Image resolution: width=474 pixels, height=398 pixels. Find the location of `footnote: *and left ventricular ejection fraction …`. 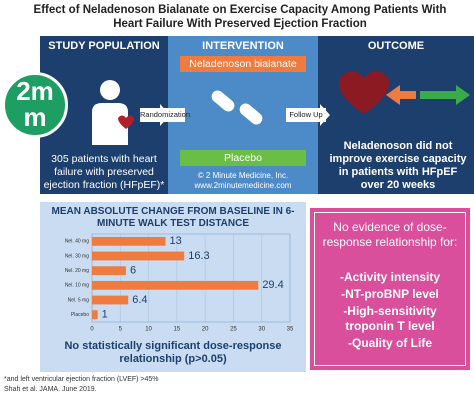

footnote: *and left ventricular ejection fraction … is located at coordinates (81, 379).